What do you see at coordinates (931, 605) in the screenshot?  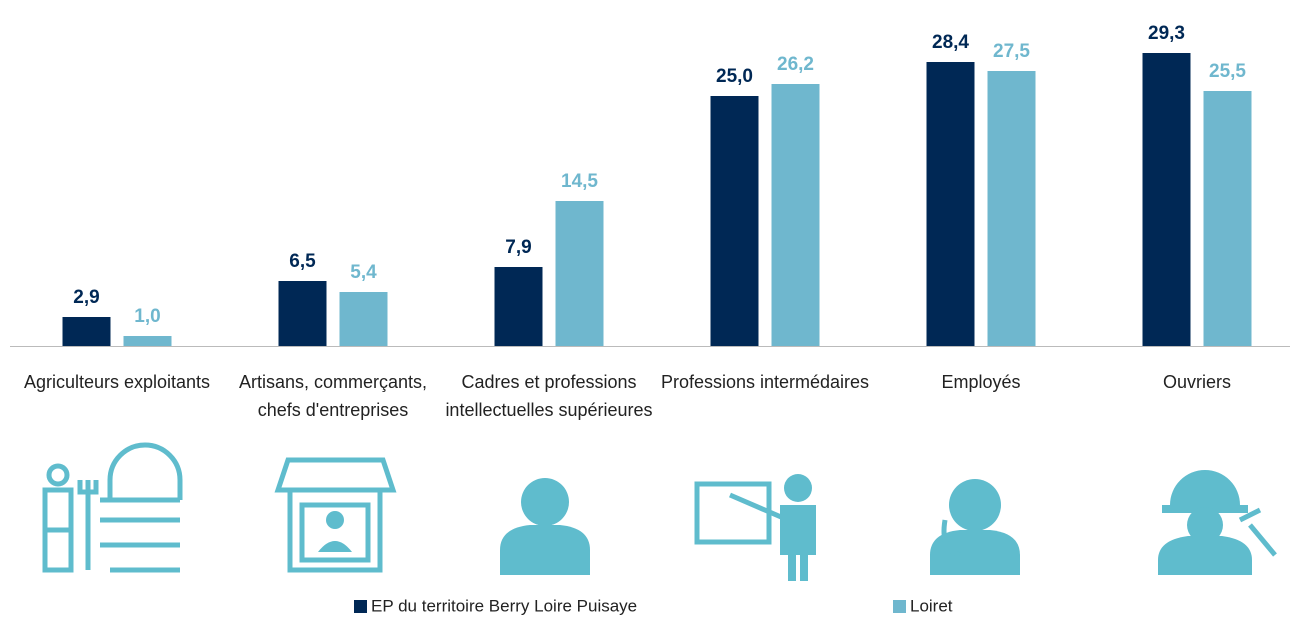 I see `legend-label: Loiret` at bounding box center [931, 605].